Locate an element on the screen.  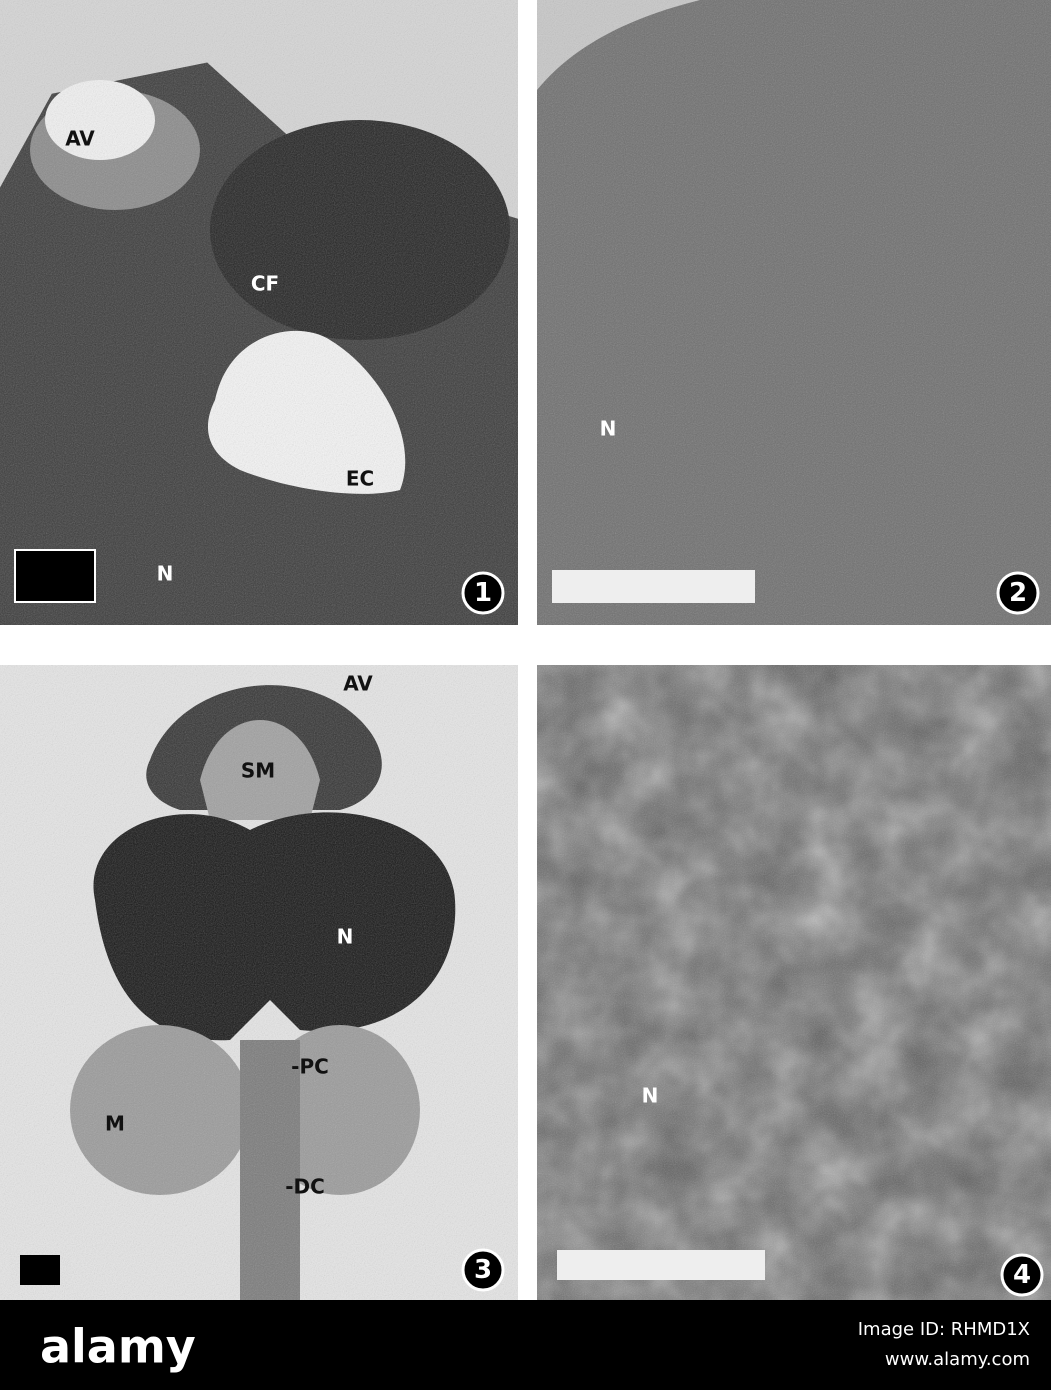
label: SM is located at coordinates (258, 771).